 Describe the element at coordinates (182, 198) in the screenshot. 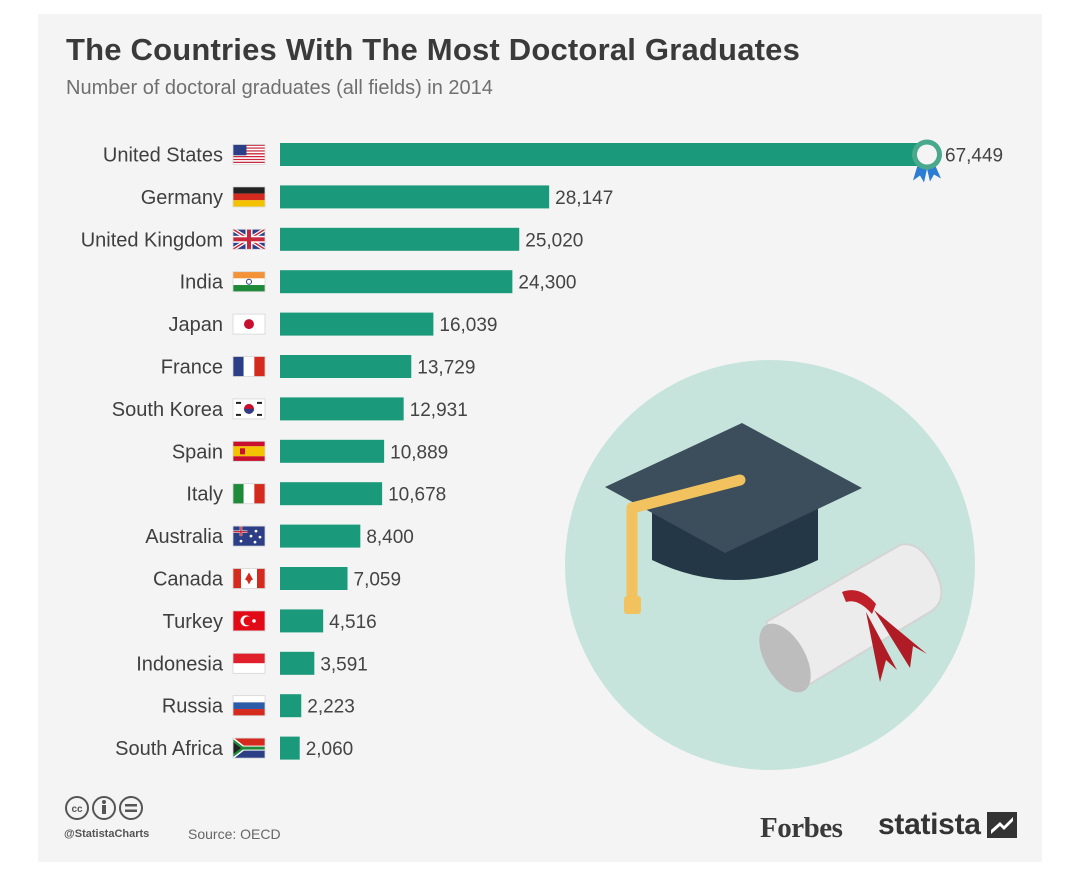

I see `tick-label: Germany` at that location.